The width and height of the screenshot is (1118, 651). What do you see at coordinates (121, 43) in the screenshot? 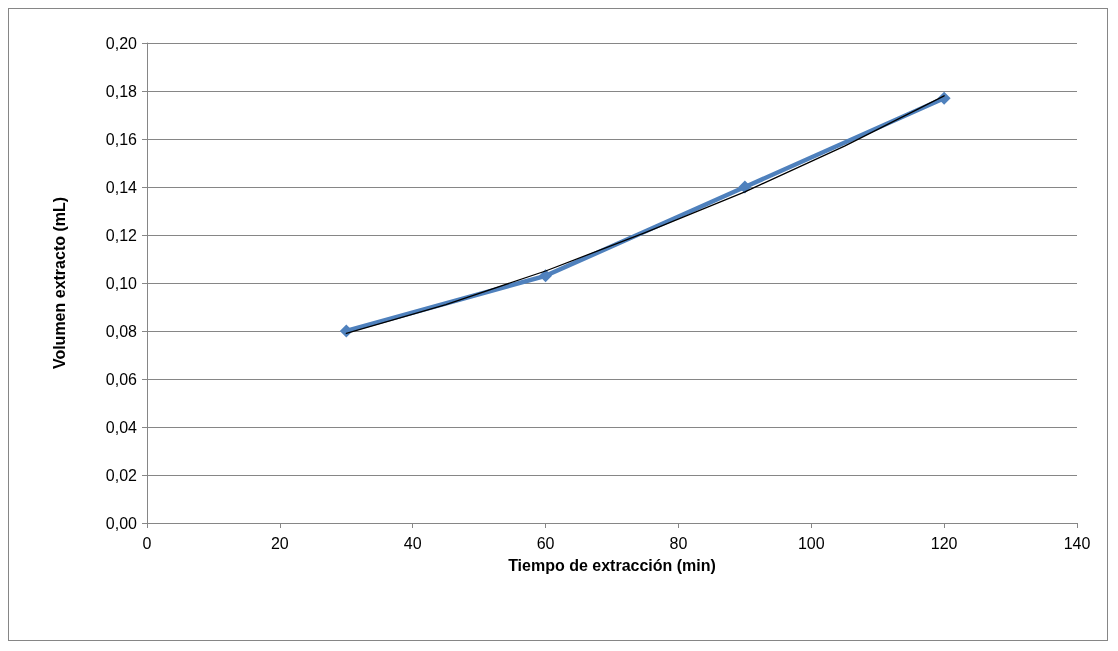
I see `y-tick-label: 0,20` at bounding box center [121, 43].